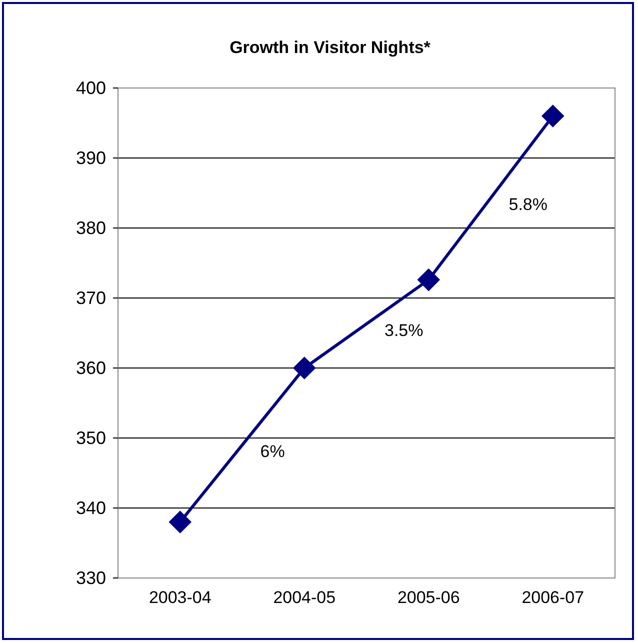 The height and width of the screenshot is (643, 638). What do you see at coordinates (91, 508) in the screenshot?
I see `y-tick-label: 340` at bounding box center [91, 508].